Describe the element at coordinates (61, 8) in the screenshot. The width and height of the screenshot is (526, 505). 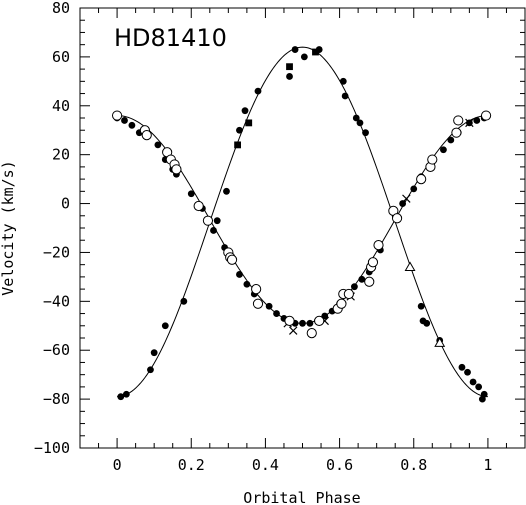
I see `y-tick-label: 80` at that location.